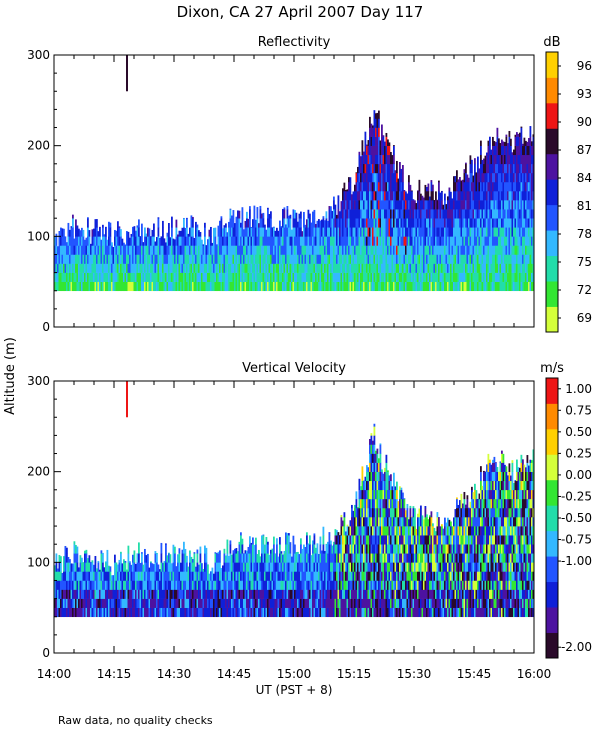 The height and width of the screenshot is (750, 600). Describe the element at coordinates (127, 73) in the screenshot. I see `reflectivity-isolated-echo` at that location.